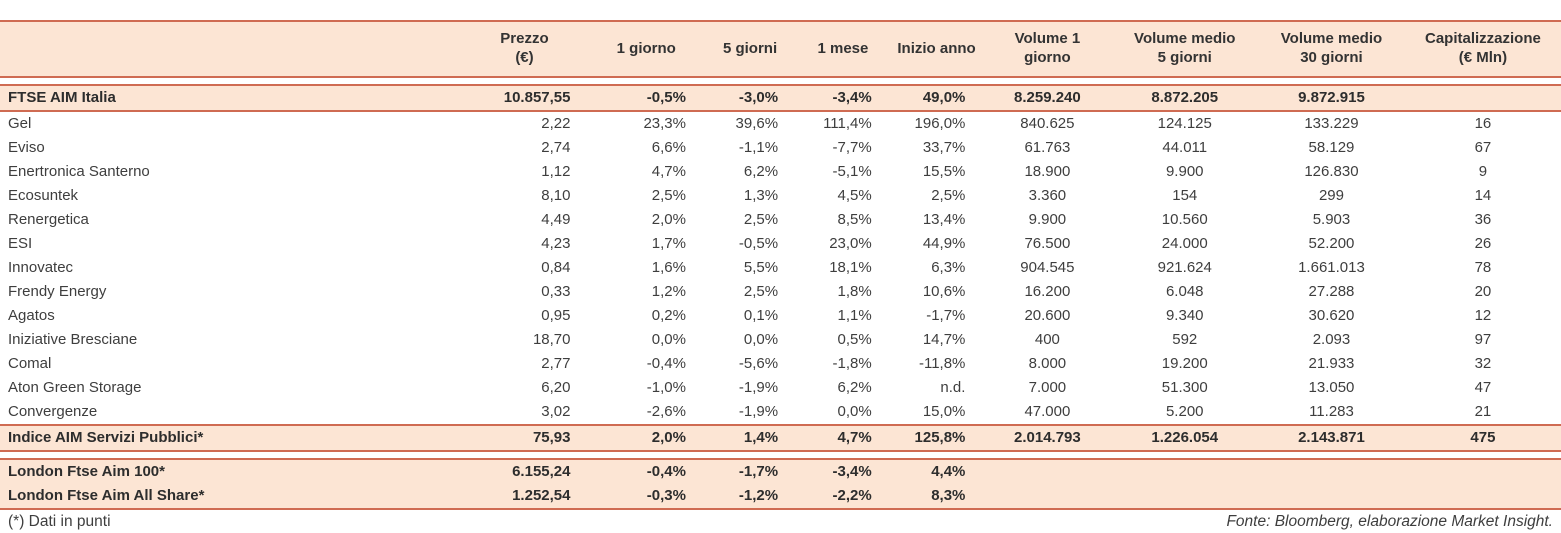 This screenshot has width=1561, height=533. I want to click on value-cell: 125,8%, so click(940, 437).